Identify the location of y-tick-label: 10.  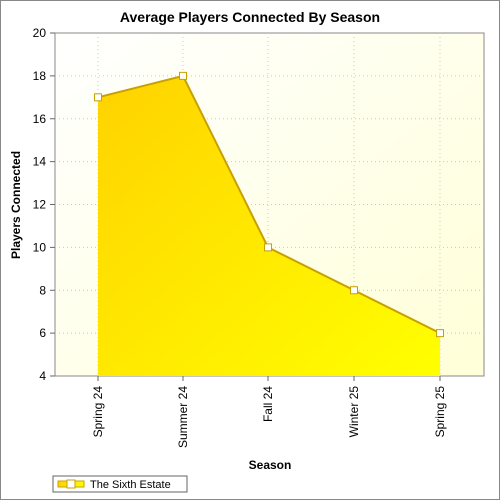
(40, 247).